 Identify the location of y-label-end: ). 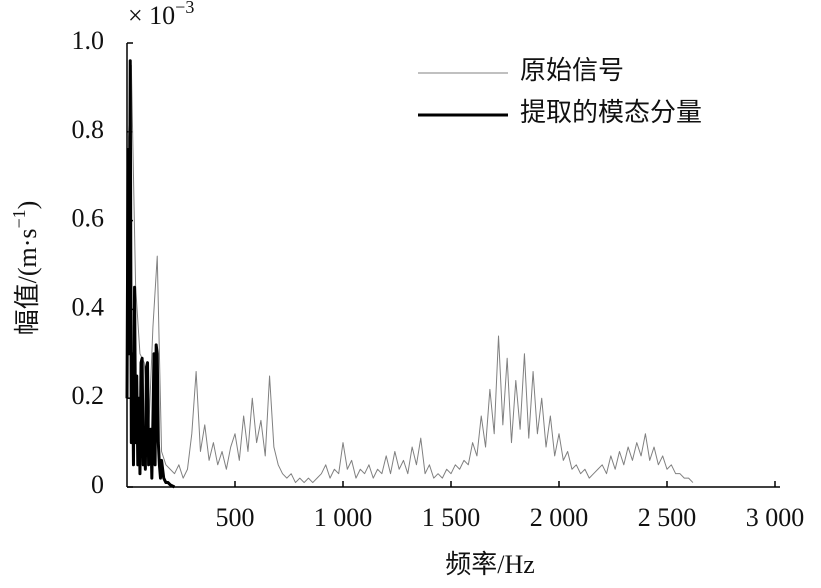
(27, 205).